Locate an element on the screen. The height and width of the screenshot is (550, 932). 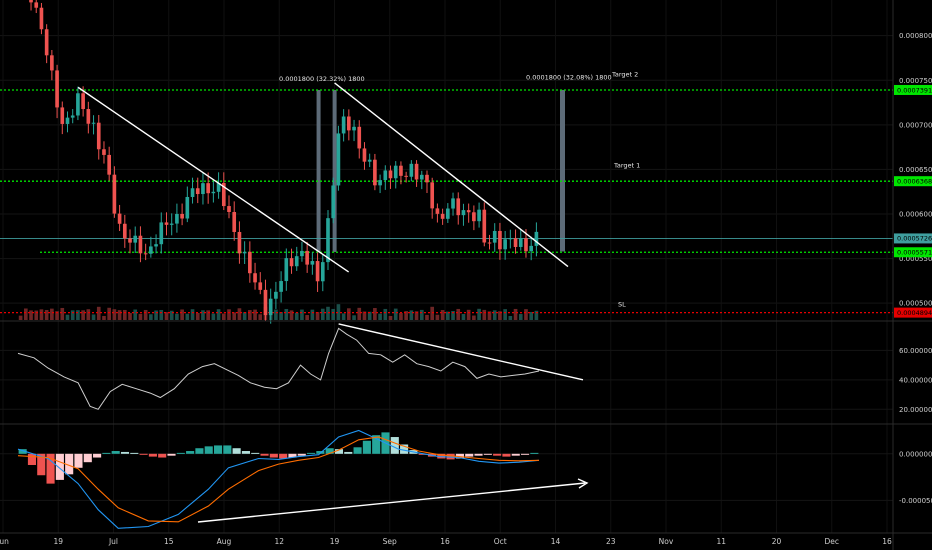
time-tick-label: 16 is located at coordinates (887, 541).